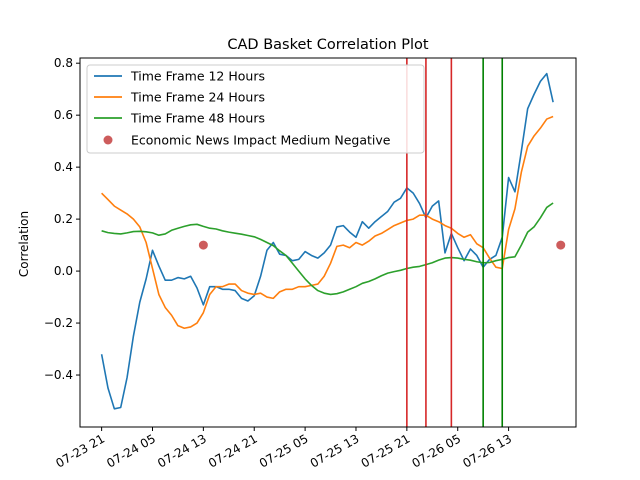 This screenshot has width=640, height=480. Describe the element at coordinates (108, 140) in the screenshot. I see `legend-marker-swatch` at that location.